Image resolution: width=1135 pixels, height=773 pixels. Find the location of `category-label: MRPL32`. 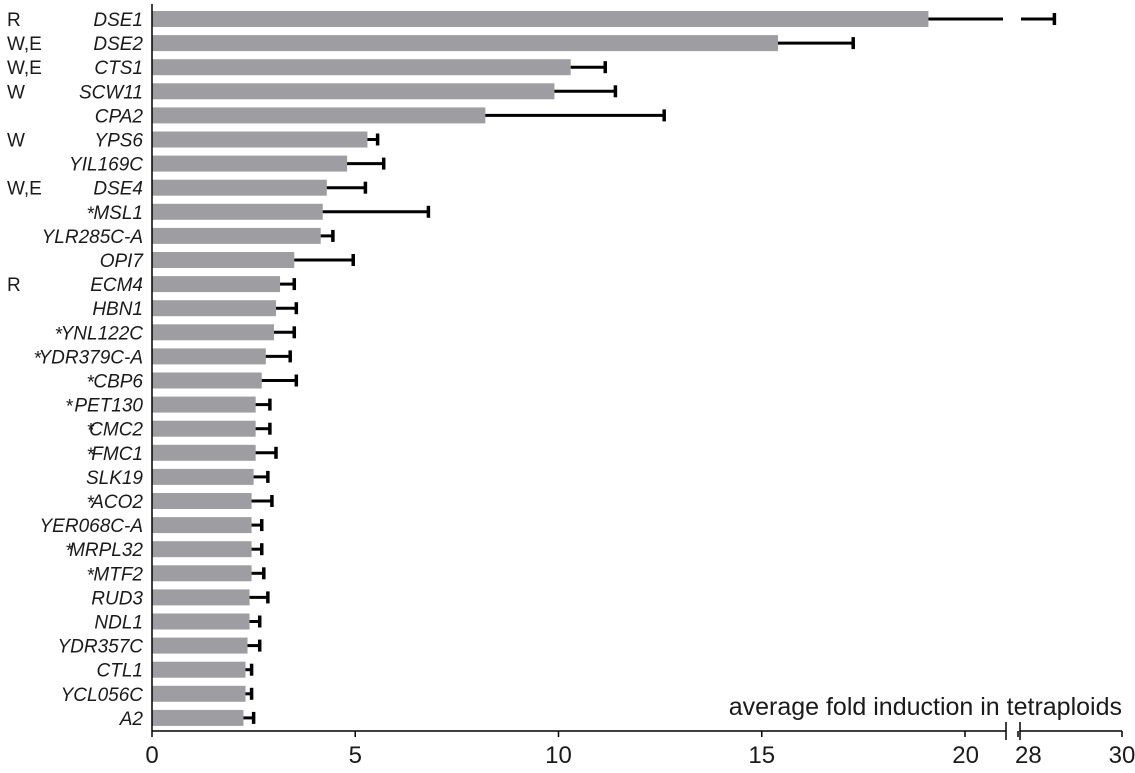

category-label: MRPL32 is located at coordinates (106, 550).